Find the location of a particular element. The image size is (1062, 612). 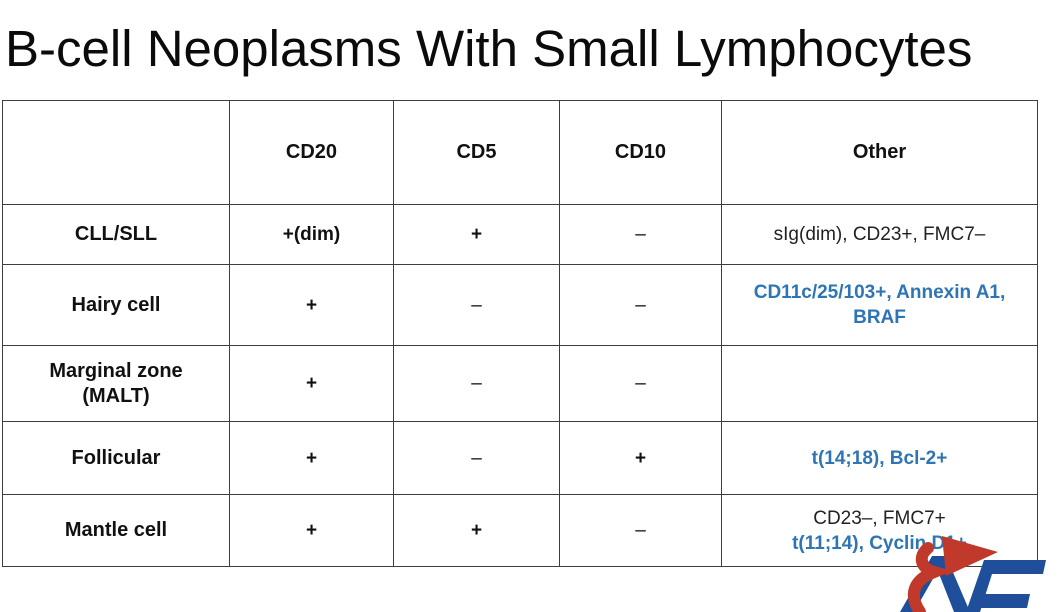

row-label-marginal-zone: Marginal zone (MALT) is located at coordinates (116, 383).